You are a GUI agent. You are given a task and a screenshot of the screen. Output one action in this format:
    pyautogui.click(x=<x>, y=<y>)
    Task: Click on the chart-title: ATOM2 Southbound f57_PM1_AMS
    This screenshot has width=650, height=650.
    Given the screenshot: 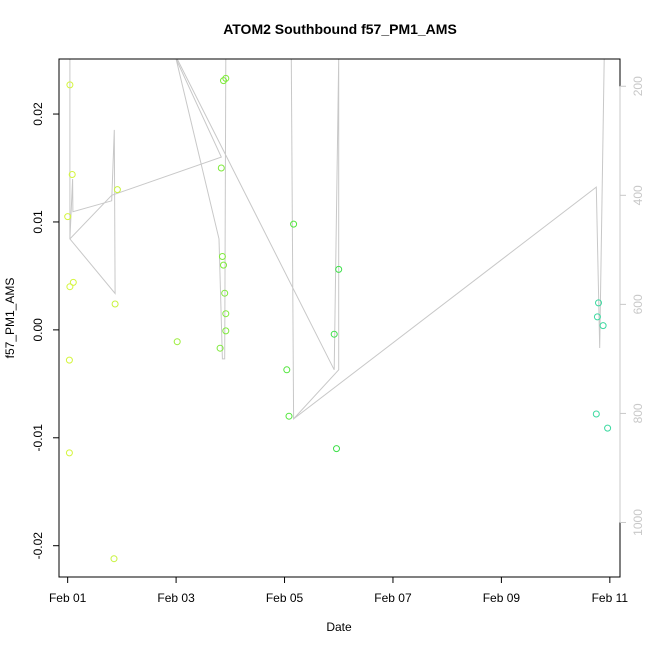 What is the action you would take?
    pyautogui.click(x=340, y=29)
    